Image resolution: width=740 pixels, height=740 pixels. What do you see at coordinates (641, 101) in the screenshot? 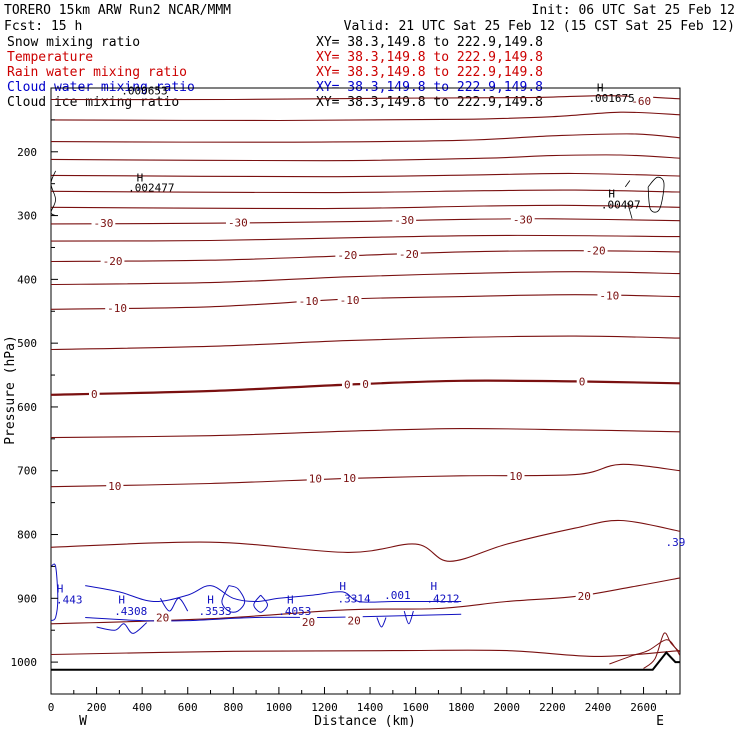
I see `contour-label-0: -60` at bounding box center [641, 101].